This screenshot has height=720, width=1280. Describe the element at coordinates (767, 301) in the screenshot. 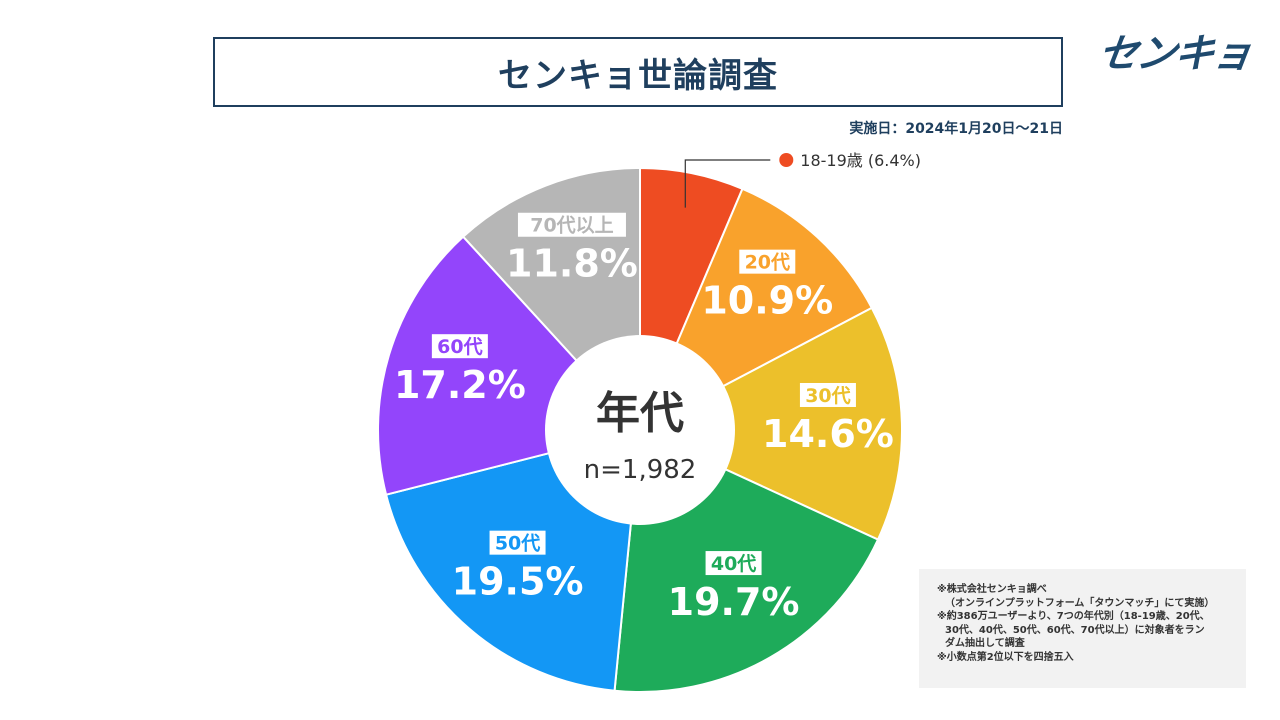

I see `slice-value-20s: 10.9%` at that location.